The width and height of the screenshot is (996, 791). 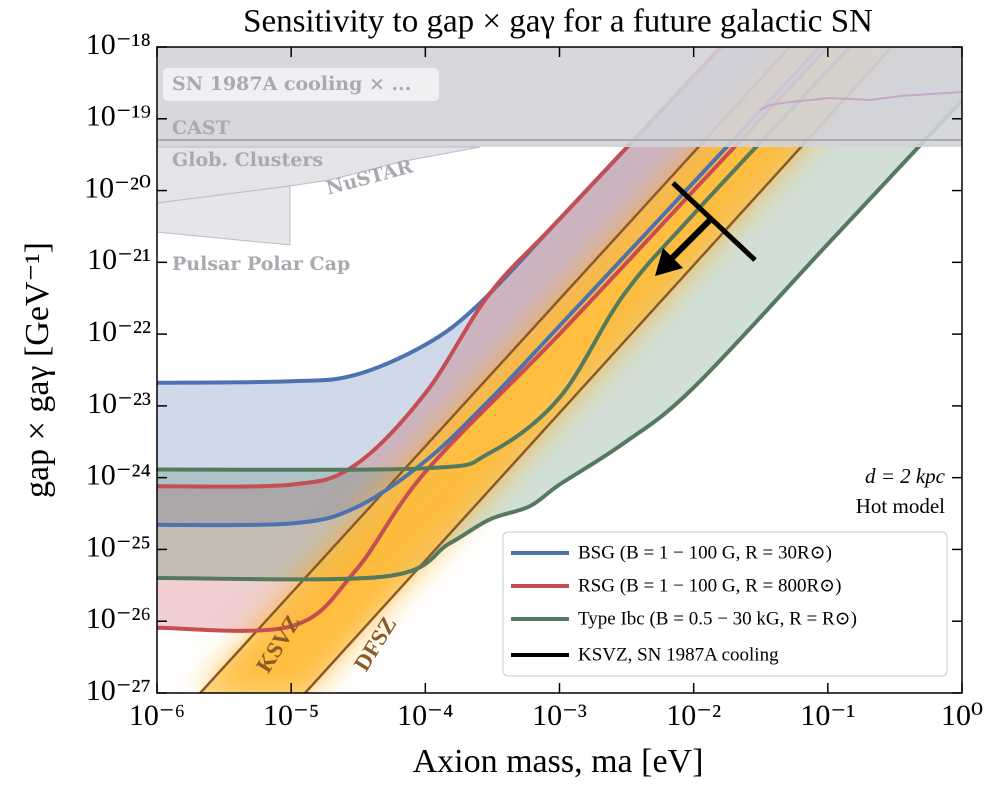 What do you see at coordinates (691, 239) in the screenshot?
I see `arrow-shaft` at bounding box center [691, 239].